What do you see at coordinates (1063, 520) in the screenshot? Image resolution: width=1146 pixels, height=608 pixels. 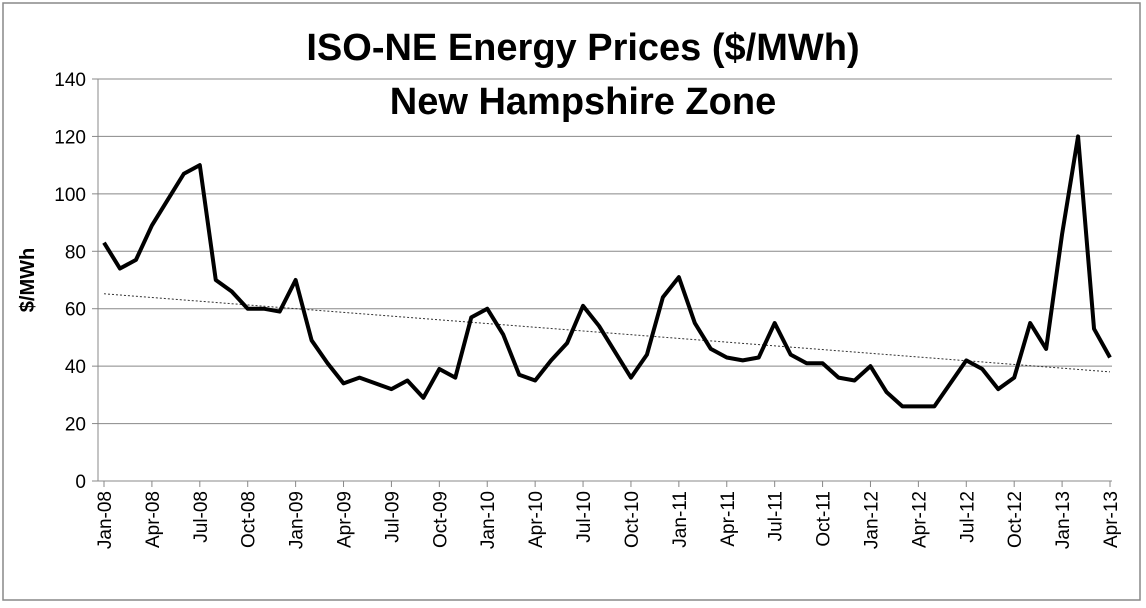 I see `x-tick-label: Jan-13` at bounding box center [1063, 520].